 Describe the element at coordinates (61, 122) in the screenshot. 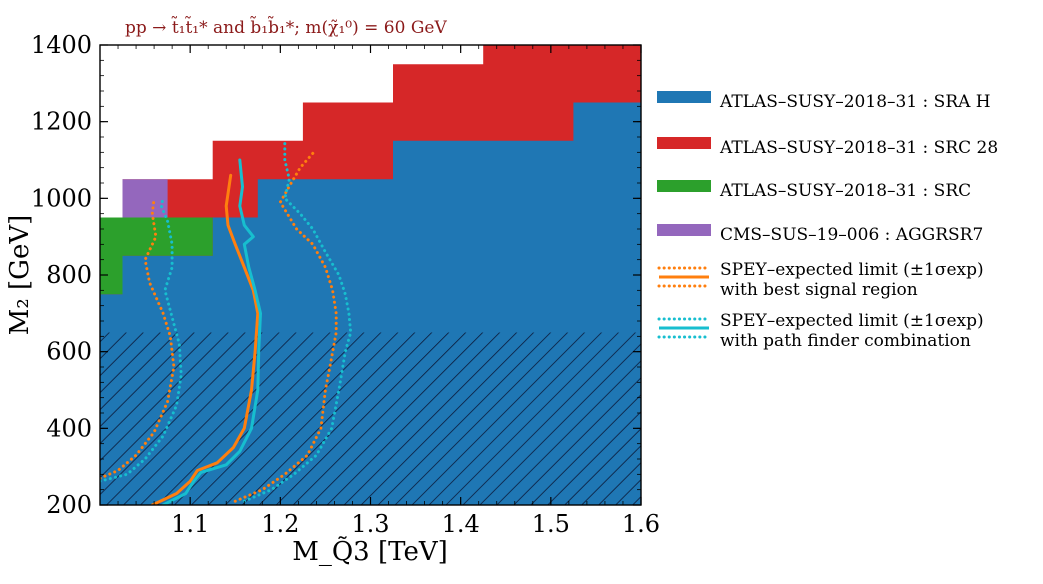

I see `y-tick-label: 1200` at that location.